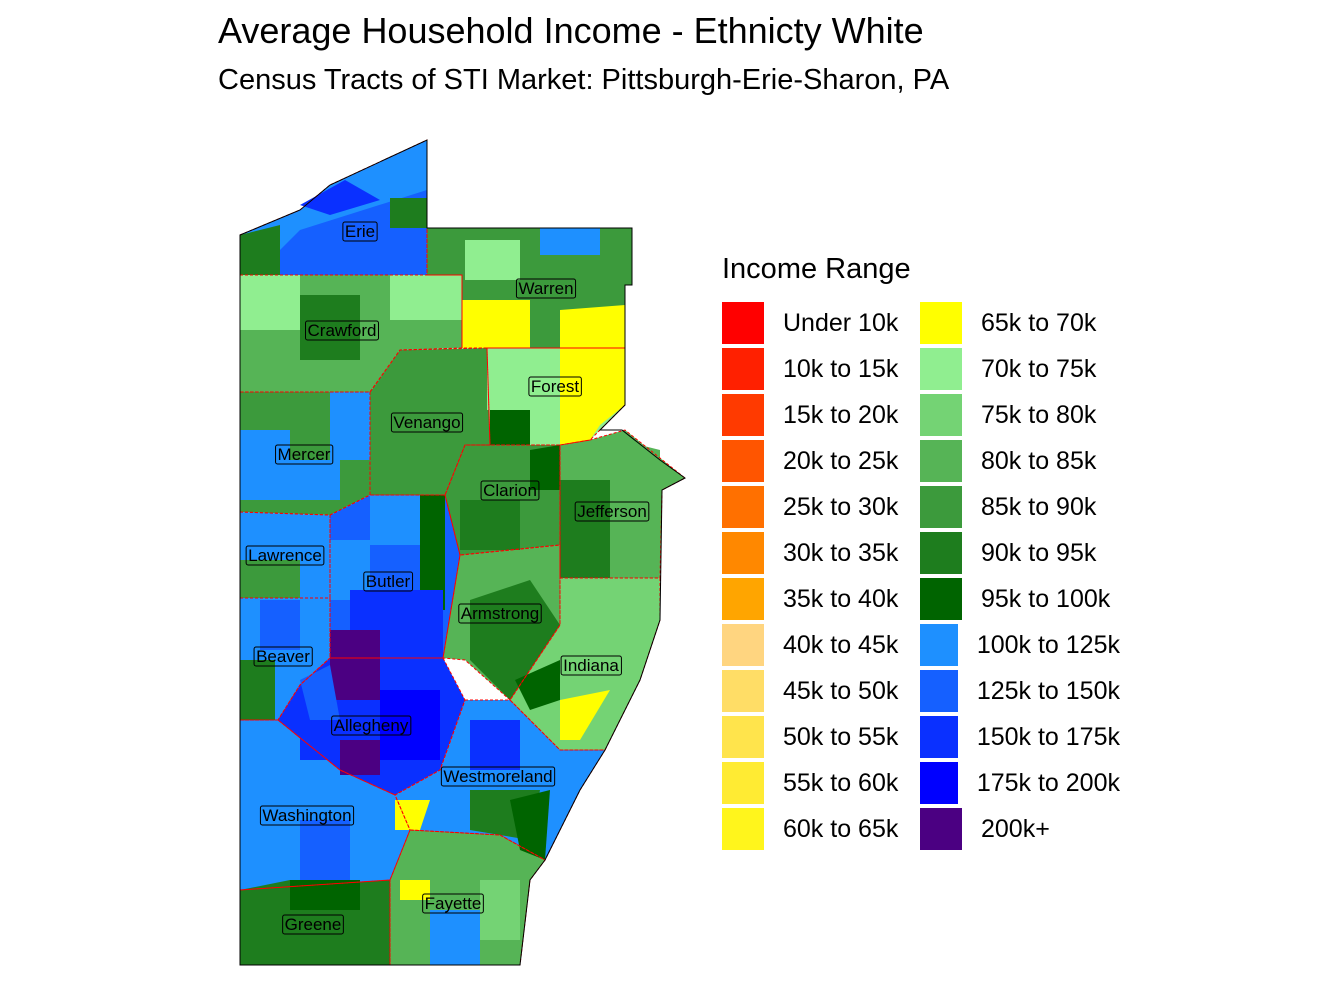 The image size is (1344, 1008). Describe the element at coordinates (1039, 414) in the screenshot. I see `legend-label: 75k to 80k` at that location.